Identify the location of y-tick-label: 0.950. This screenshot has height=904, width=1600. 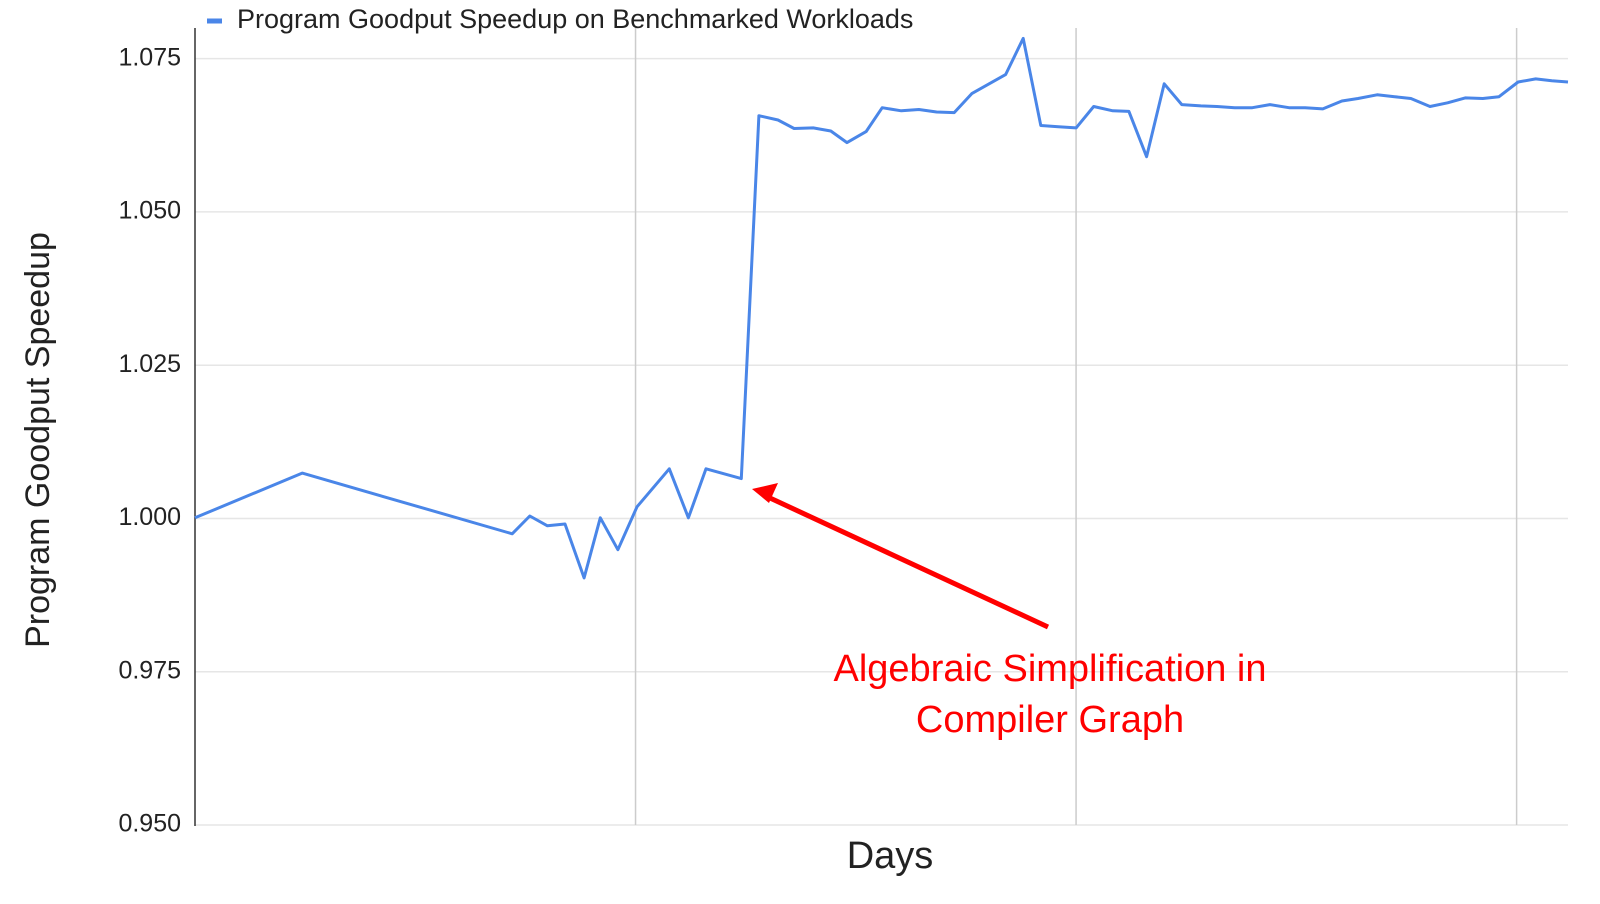
(149, 824).